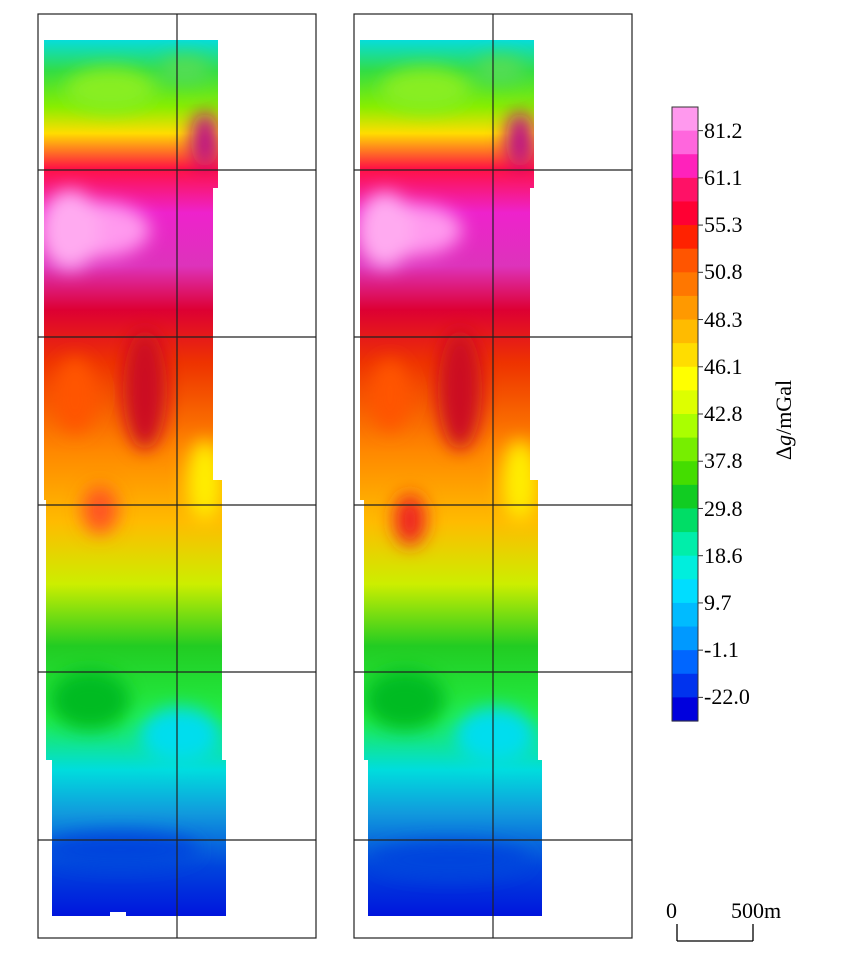 This screenshot has height=956, width=850. What do you see at coordinates (723, 225) in the screenshot?
I see `colorbar-tick-label: 55.3` at bounding box center [723, 225].